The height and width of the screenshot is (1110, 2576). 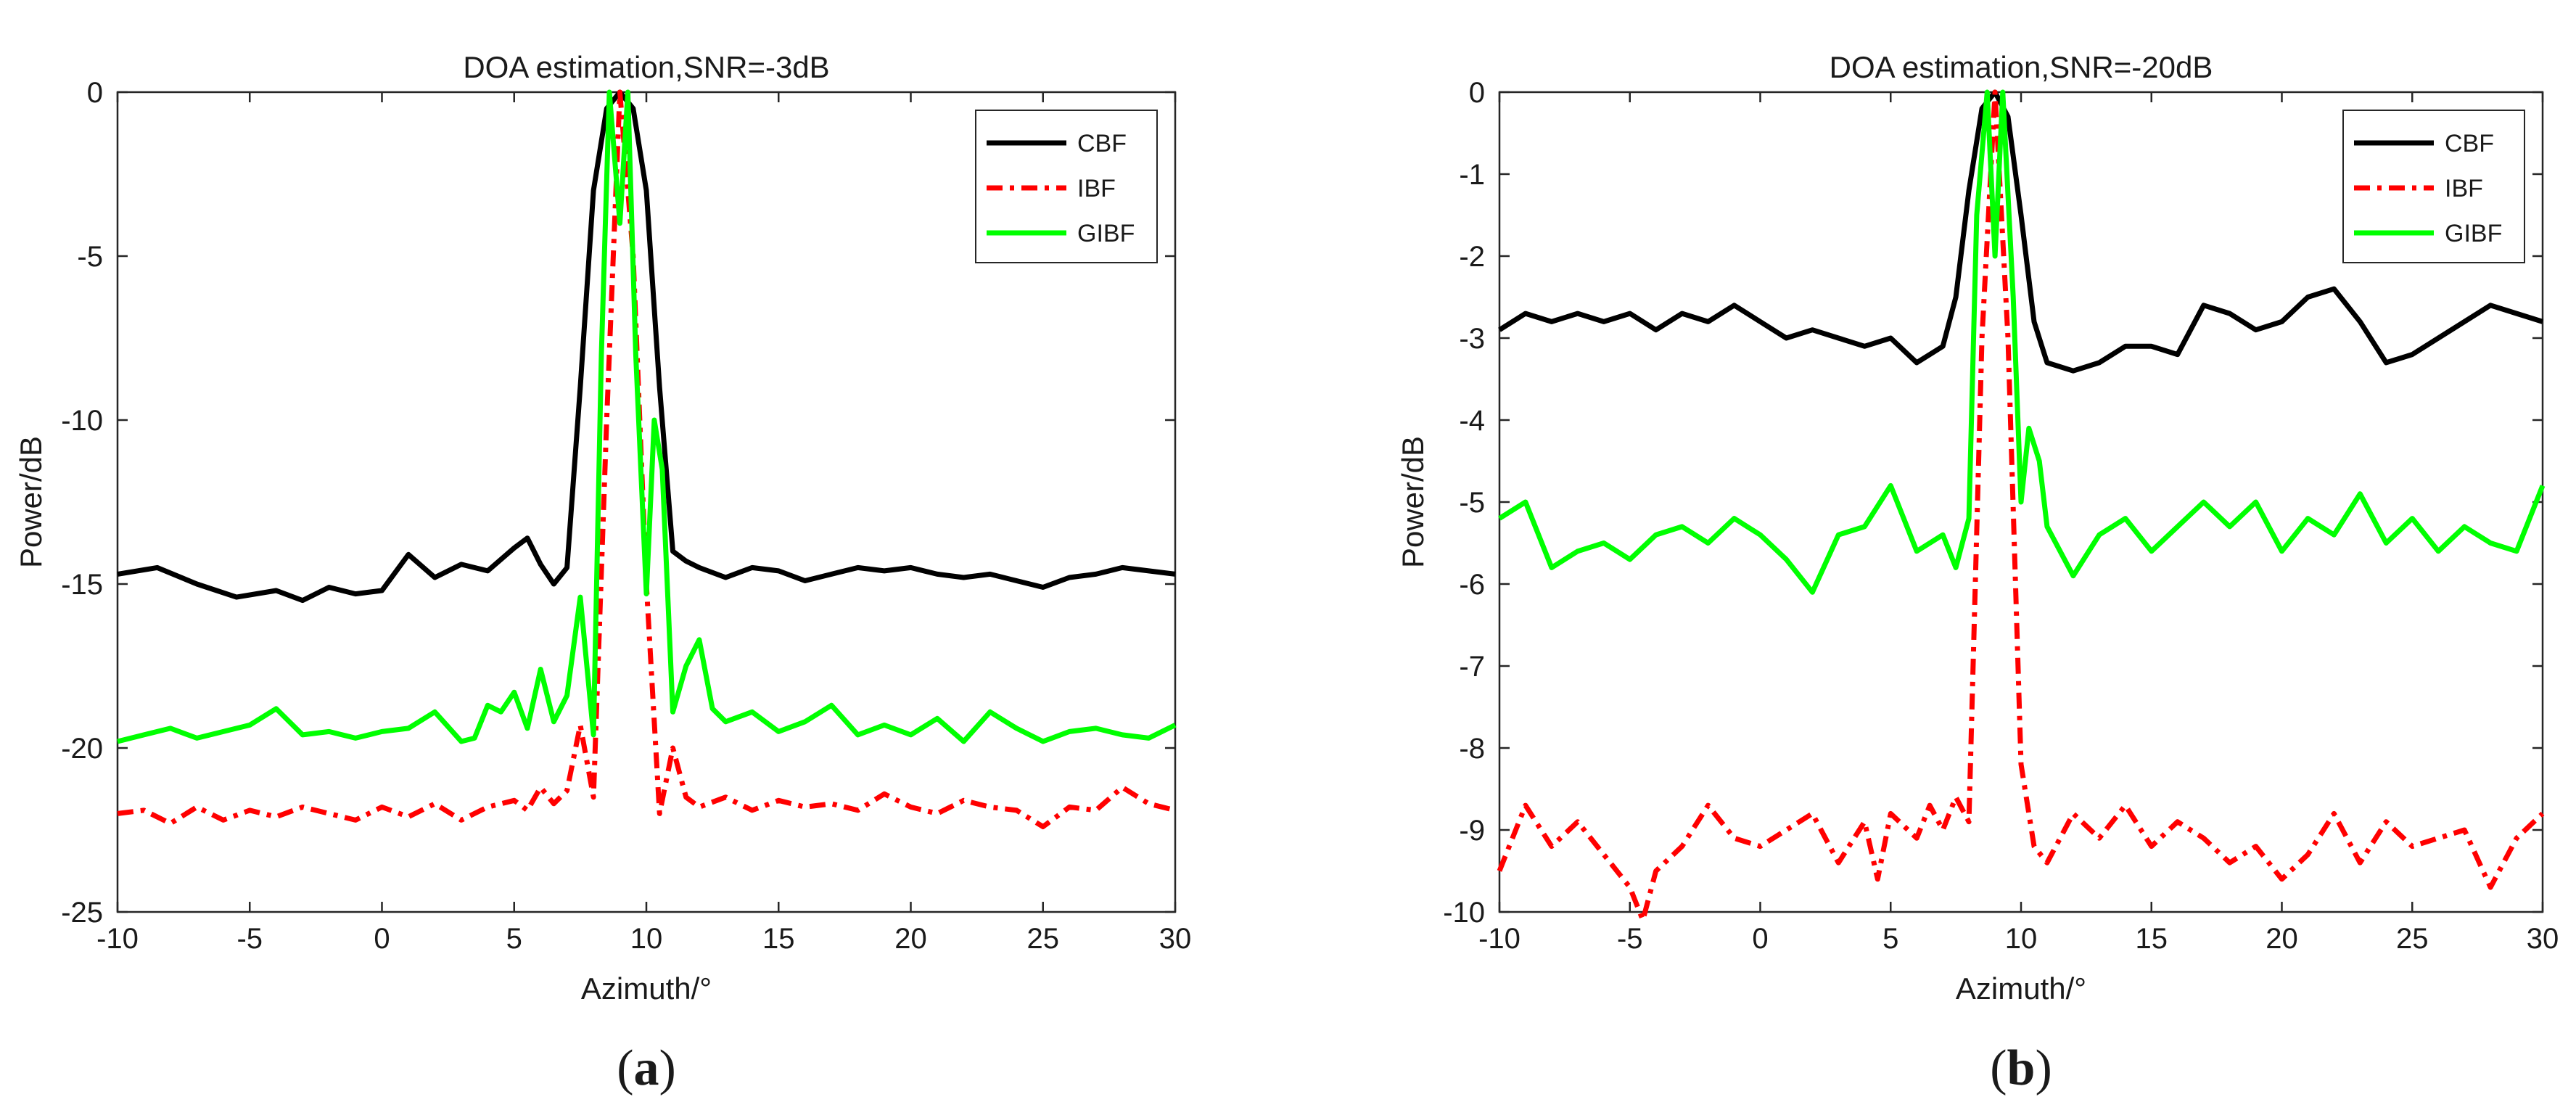 What do you see at coordinates (1472, 585) in the screenshot?
I see `y-tick-label: -6` at bounding box center [1472, 585].